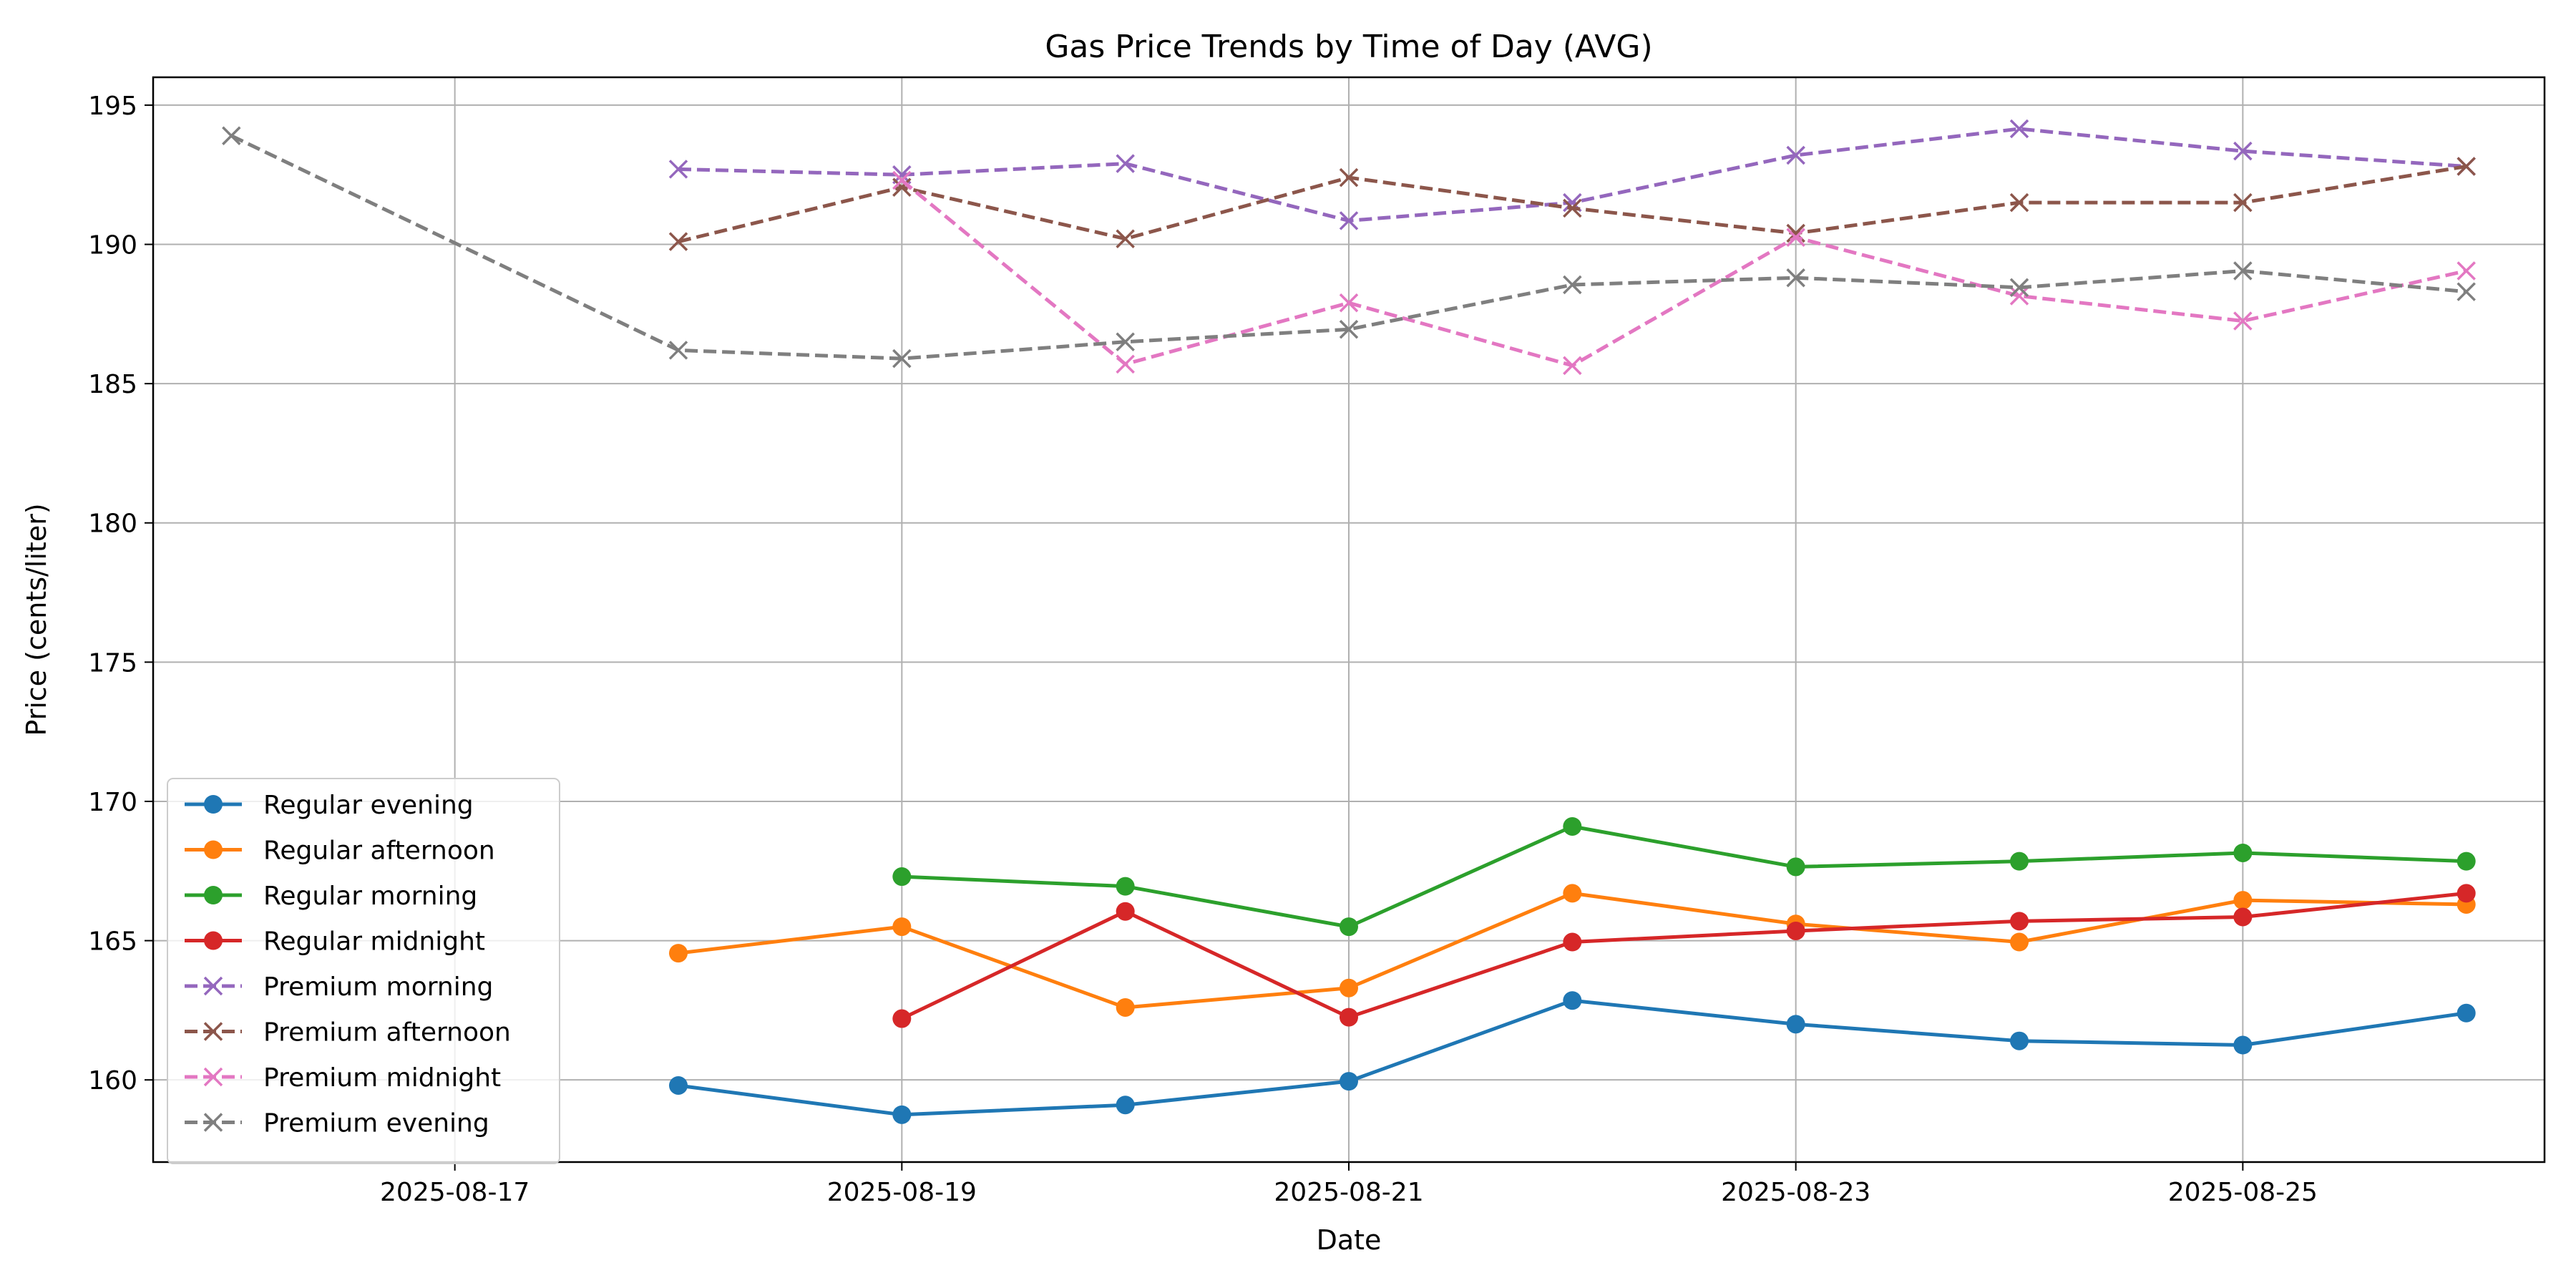 This screenshot has height=1288, width=2576. I want to click on series-line-regular-midnight, so click(1684, 955).